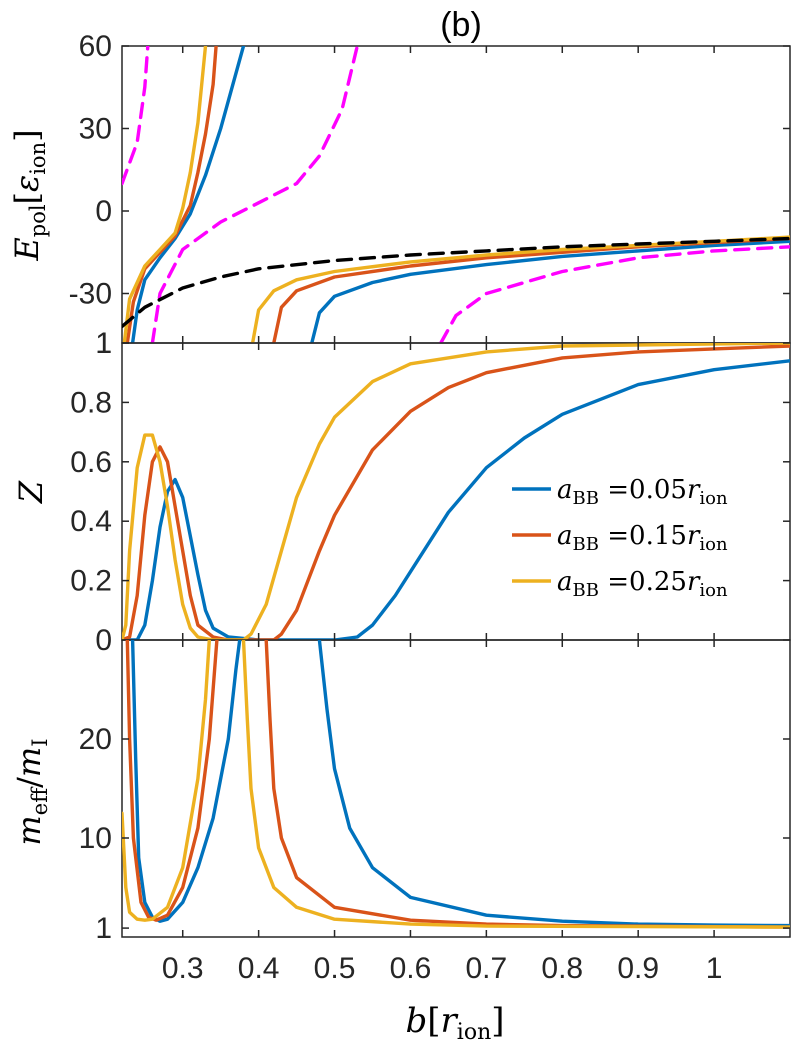 The image size is (793, 1043). What do you see at coordinates (91, 521) in the screenshot?
I see `y-tick-label-z: 0.4` at bounding box center [91, 521].